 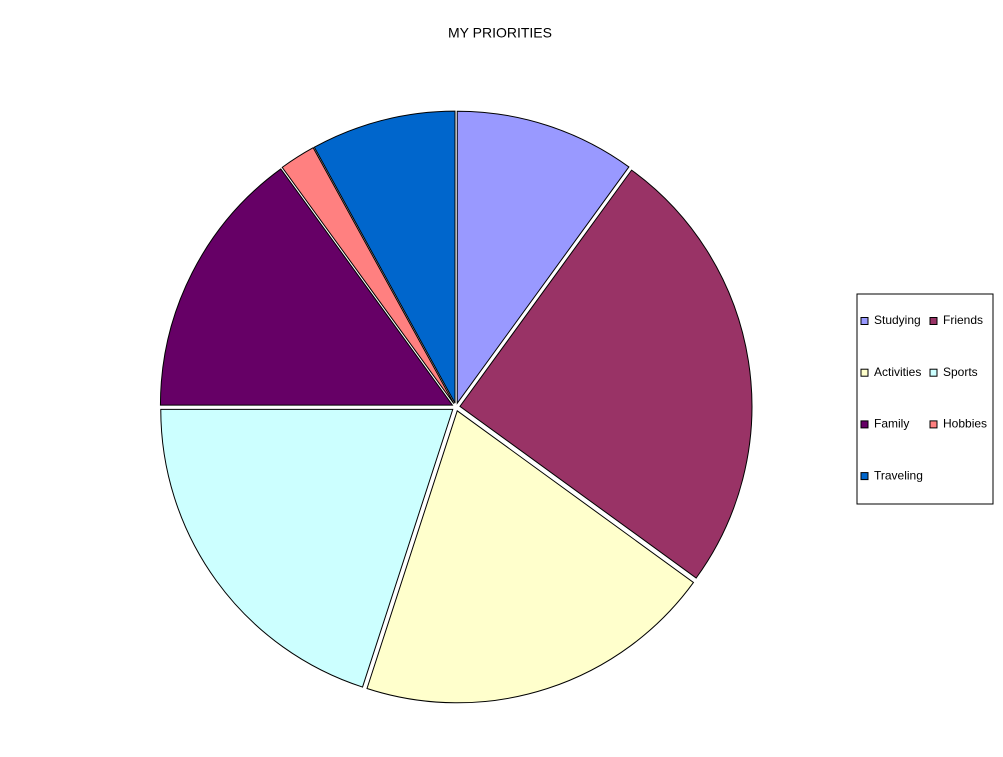 I want to click on legend-label: Activities, so click(x=897, y=372).